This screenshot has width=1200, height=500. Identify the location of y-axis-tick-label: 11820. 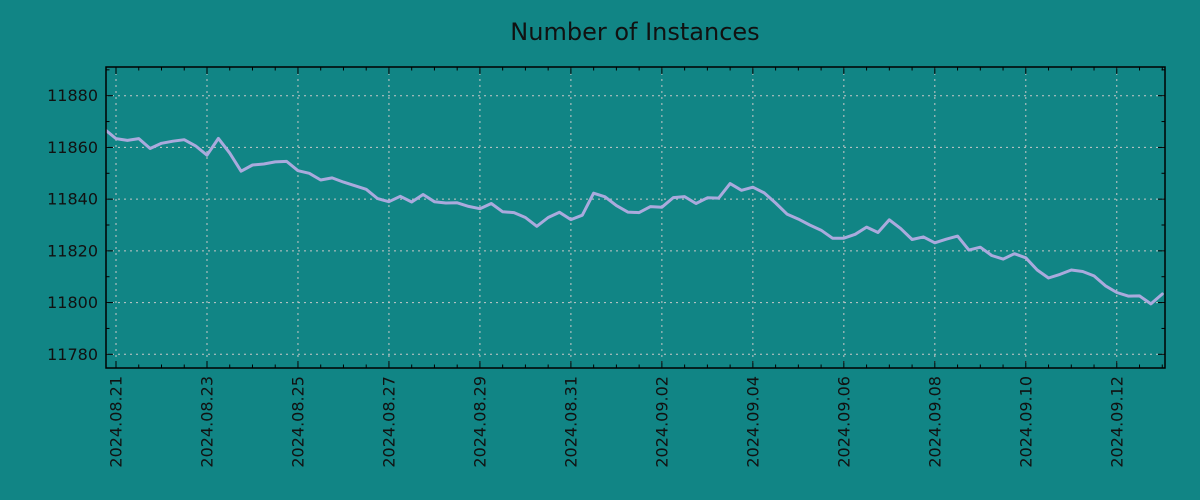
(72, 250).